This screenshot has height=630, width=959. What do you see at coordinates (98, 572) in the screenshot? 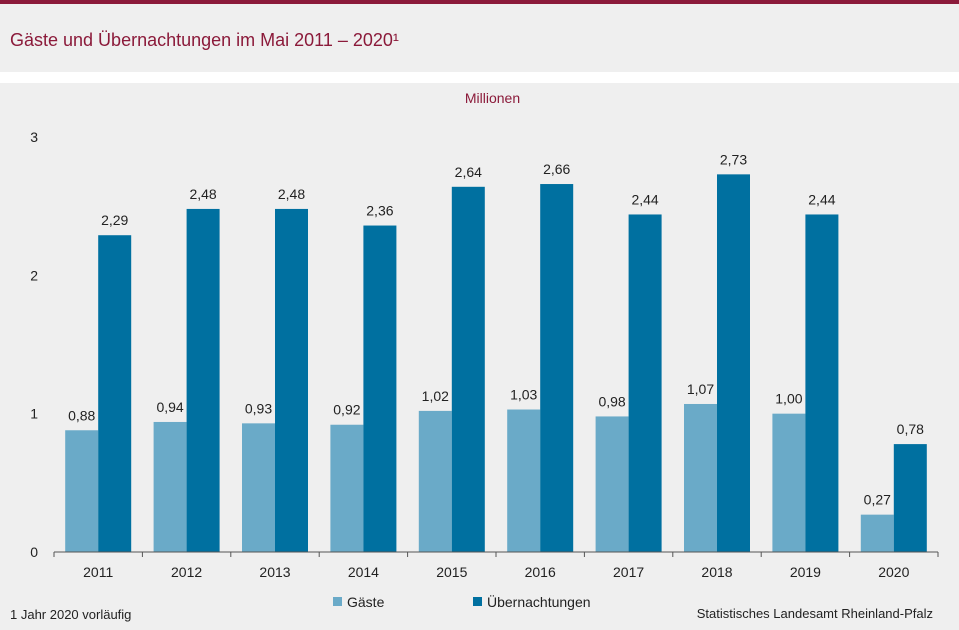
I see `x-tick-label: 2011` at bounding box center [98, 572].